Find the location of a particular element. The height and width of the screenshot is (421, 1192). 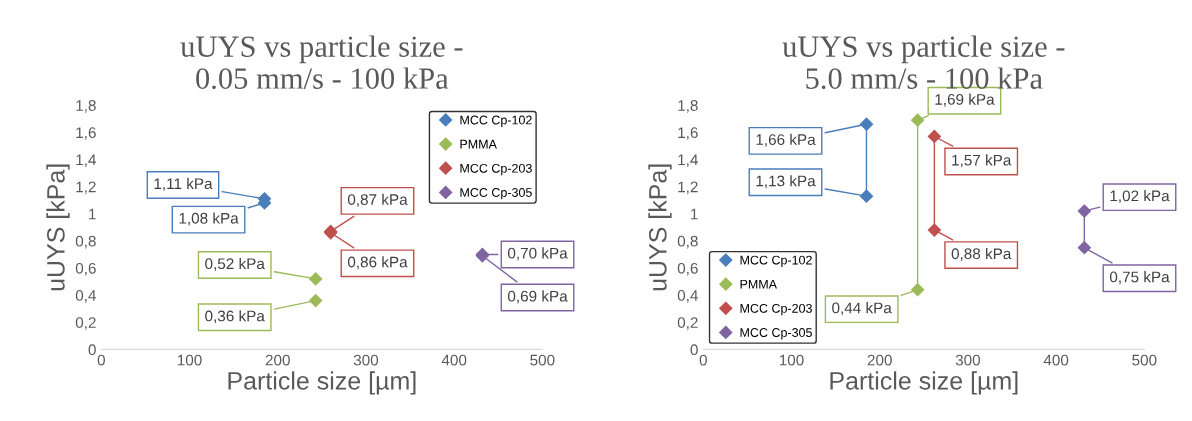

data-label: 0,75 kPa is located at coordinates (1139, 278).